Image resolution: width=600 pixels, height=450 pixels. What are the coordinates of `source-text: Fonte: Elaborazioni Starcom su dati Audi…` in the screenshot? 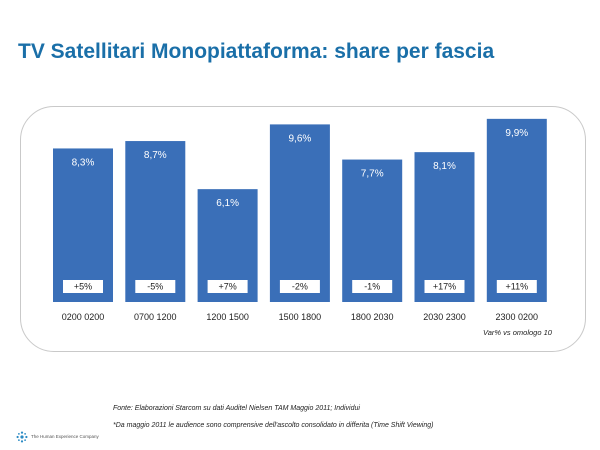 It's located at (236, 408).